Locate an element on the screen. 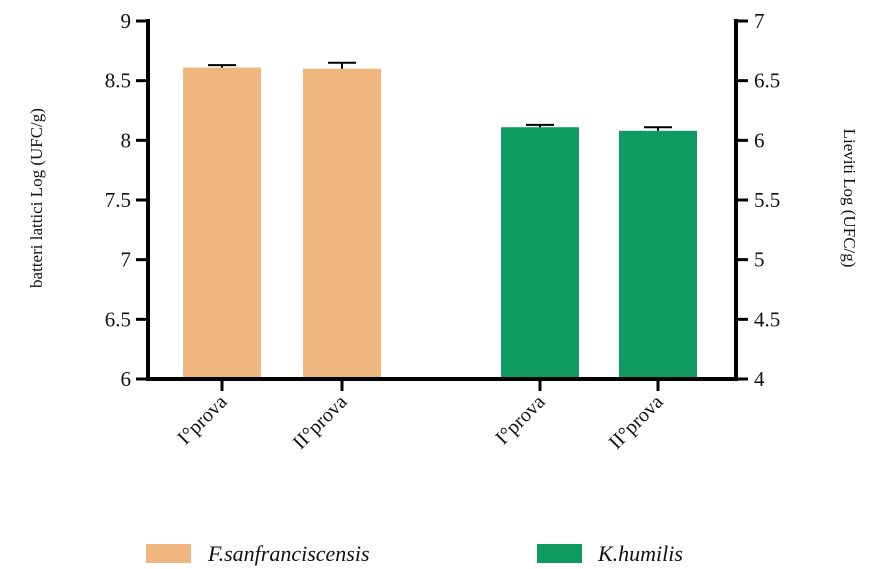 This screenshot has width=879, height=569. left-y-tick-label: 6 is located at coordinates (126, 379).